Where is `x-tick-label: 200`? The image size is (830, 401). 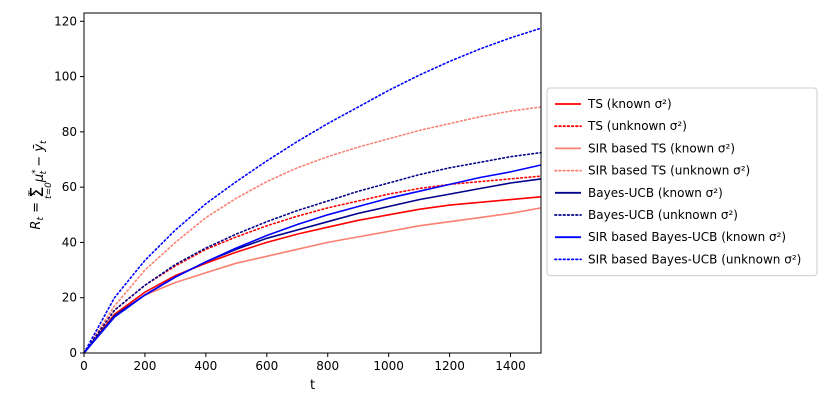
x-tick-label: 200 is located at coordinates (144, 366).